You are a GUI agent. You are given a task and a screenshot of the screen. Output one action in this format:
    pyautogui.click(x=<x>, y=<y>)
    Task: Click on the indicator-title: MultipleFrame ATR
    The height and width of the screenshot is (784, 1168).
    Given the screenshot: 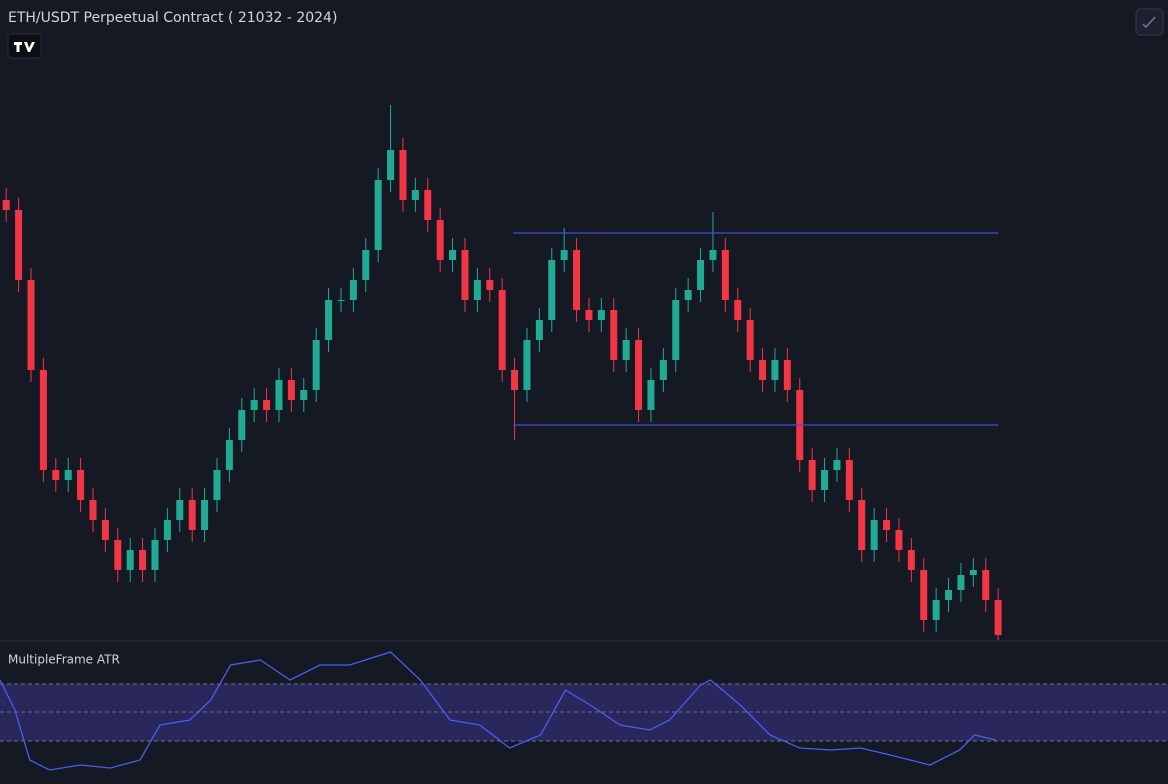 What is the action you would take?
    pyautogui.click(x=64, y=660)
    